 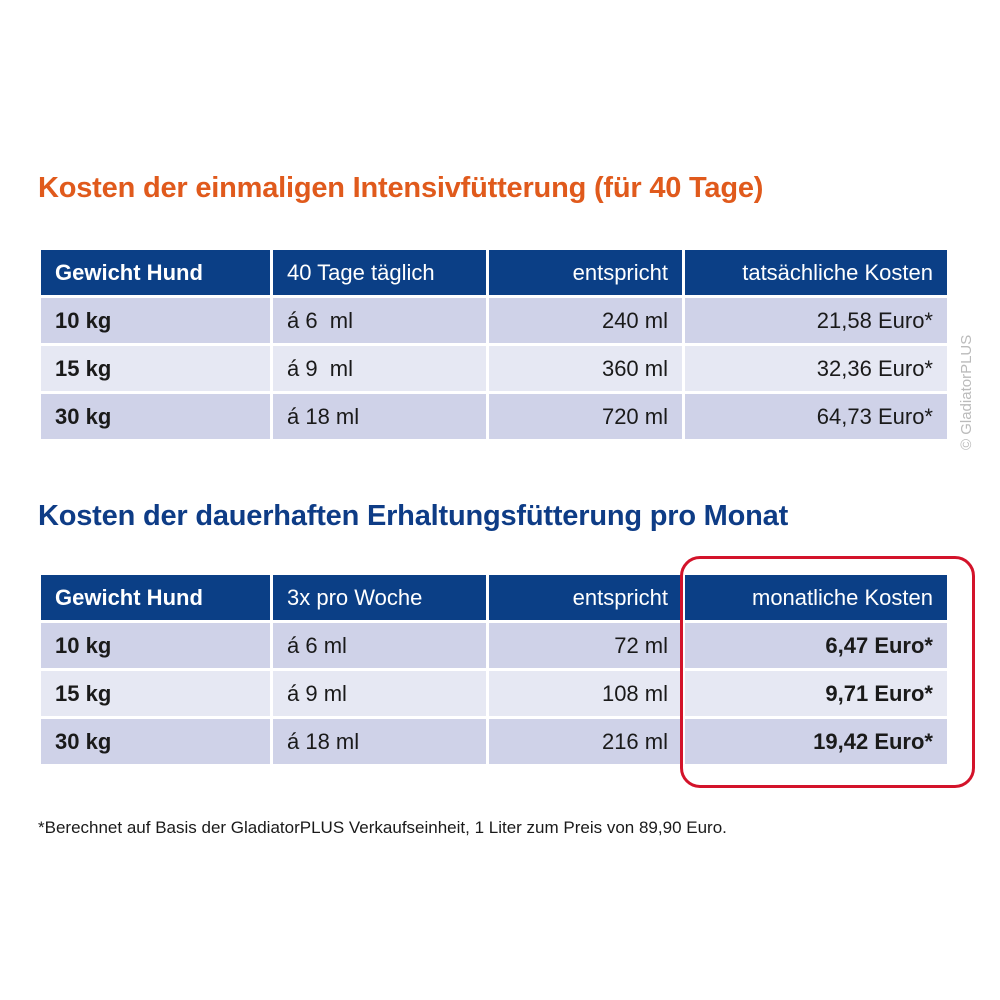 What do you see at coordinates (816, 645) in the screenshot?
I see `cell: 6,47 Euro*` at bounding box center [816, 645].